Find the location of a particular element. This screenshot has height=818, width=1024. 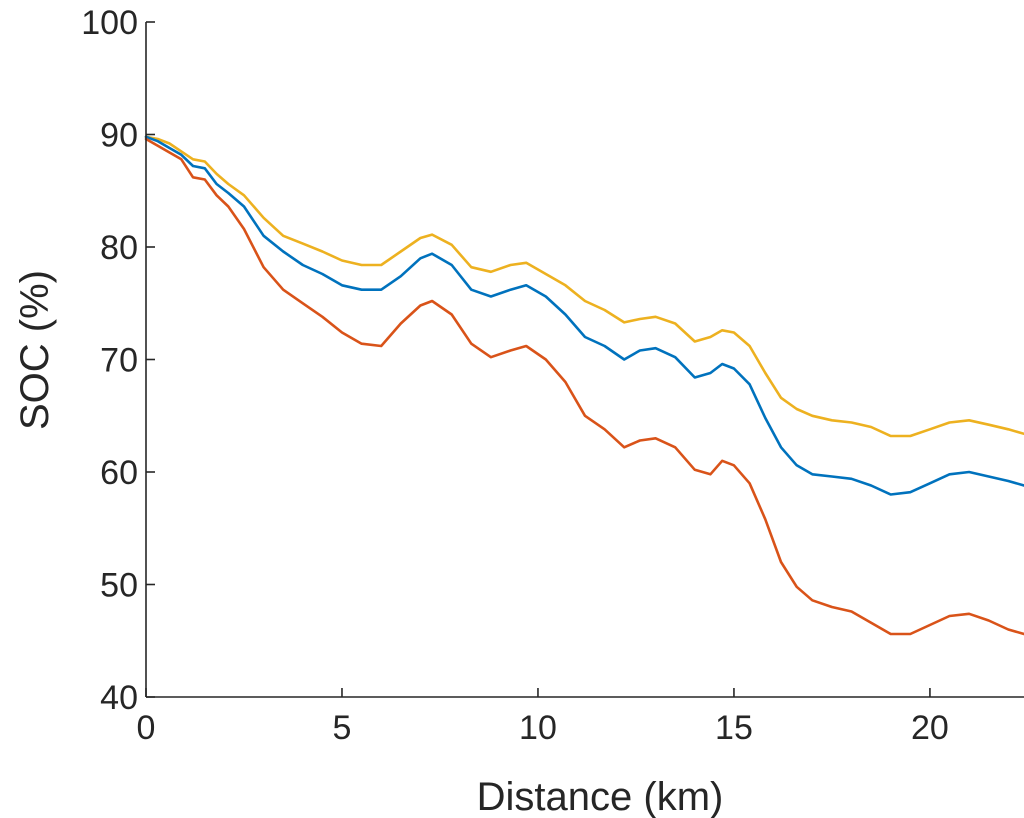

x-tick-label: 15 is located at coordinates (734, 728).